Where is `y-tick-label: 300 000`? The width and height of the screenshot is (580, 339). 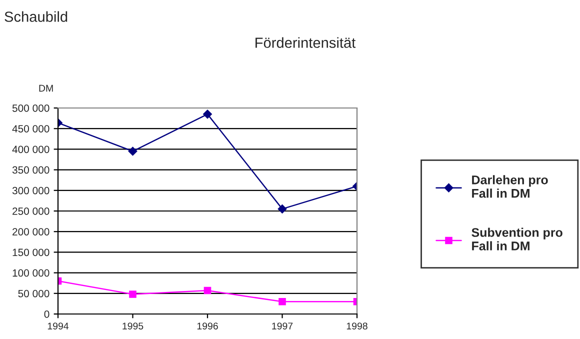
y-tick-label: 300 000 is located at coordinates (31, 190).